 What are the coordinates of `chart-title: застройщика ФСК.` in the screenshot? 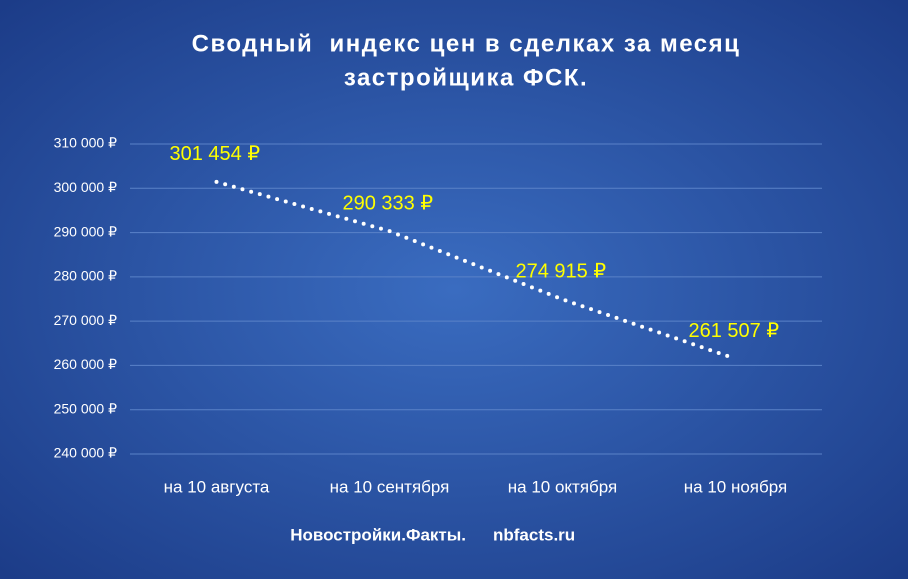 It's located at (466, 77).